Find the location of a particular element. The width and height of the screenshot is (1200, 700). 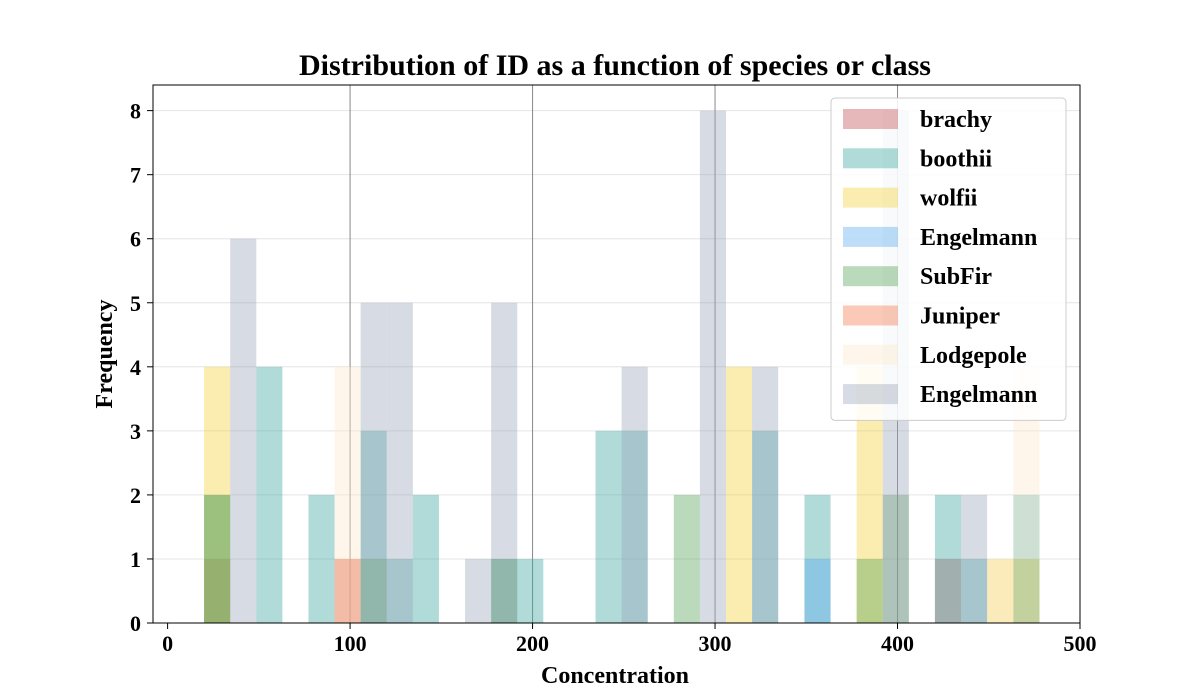

x-tick-label: 200 is located at coordinates (532, 643).